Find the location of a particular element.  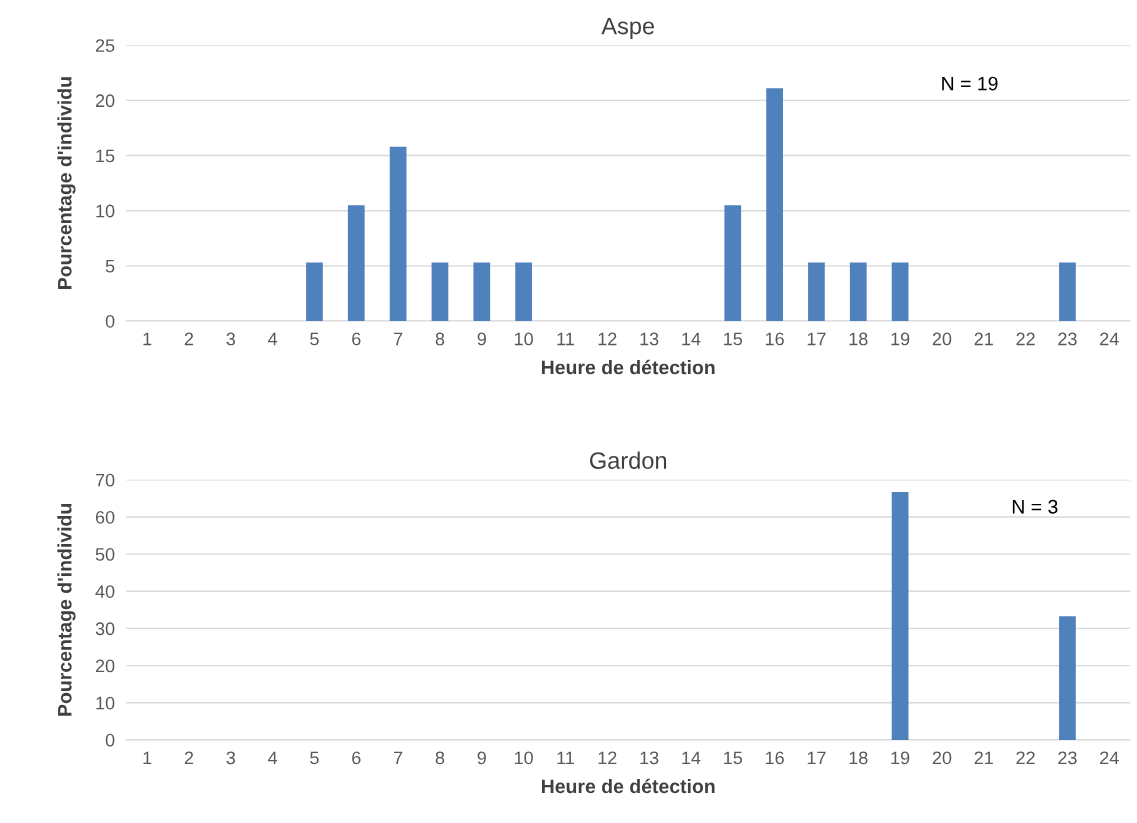

y-tick-label: 40 is located at coordinates (105, 591).